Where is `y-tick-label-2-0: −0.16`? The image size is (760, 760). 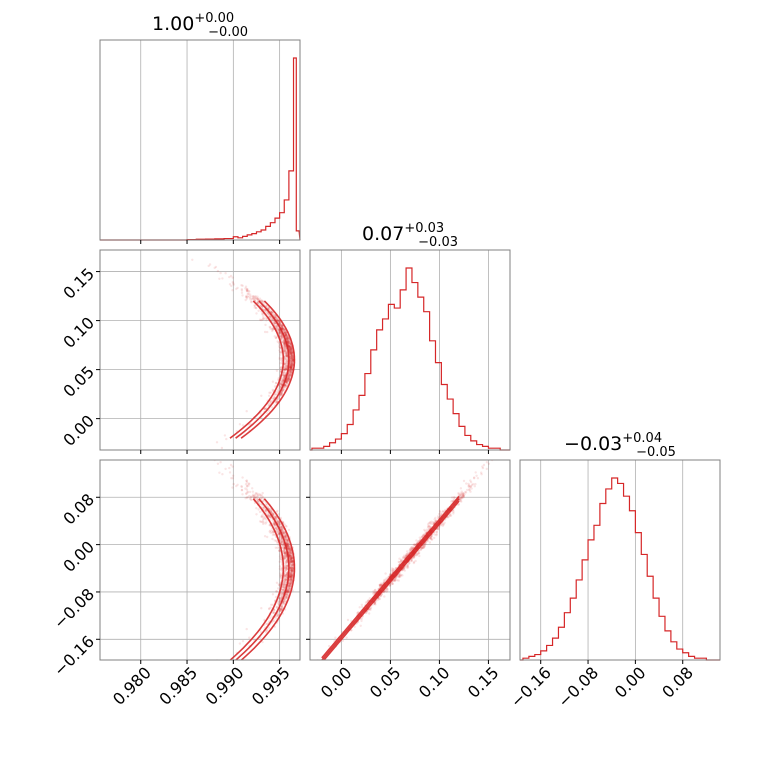
y-tick-label-2-0: −0.16 is located at coordinates (74, 656).